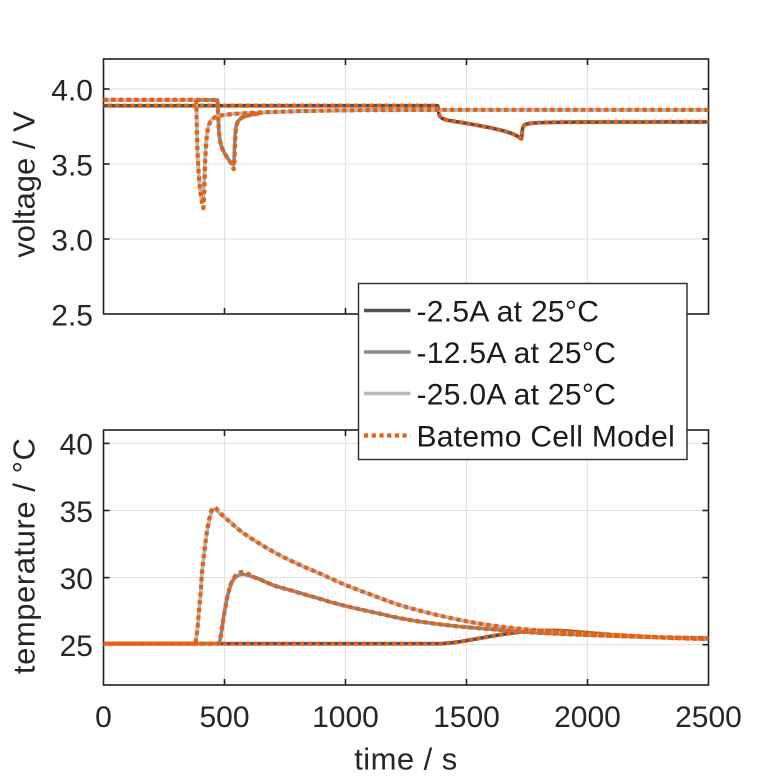  What do you see at coordinates (517, 353) in the screenshot?
I see `svg-text: -12.5A at 25°C` at bounding box center [517, 353].